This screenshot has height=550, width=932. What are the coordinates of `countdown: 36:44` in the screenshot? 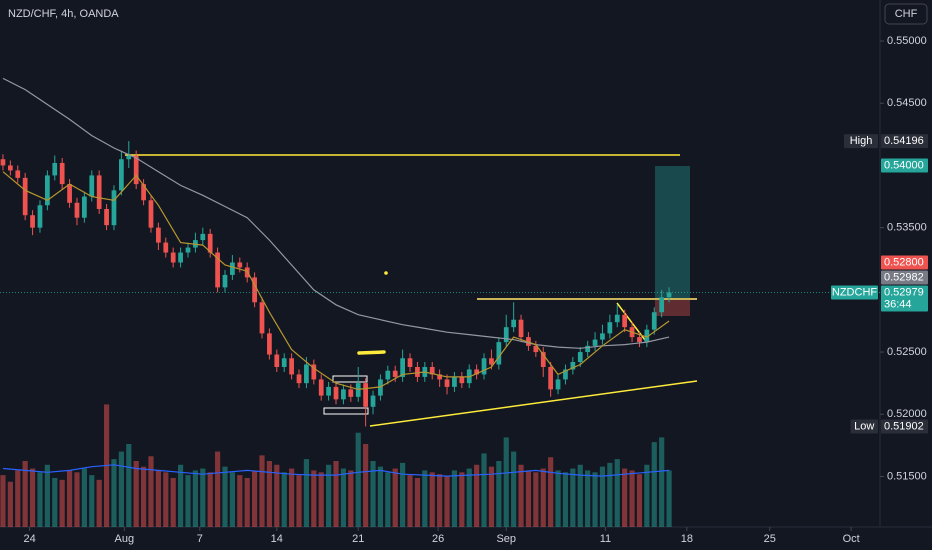 It's located at (898, 304).